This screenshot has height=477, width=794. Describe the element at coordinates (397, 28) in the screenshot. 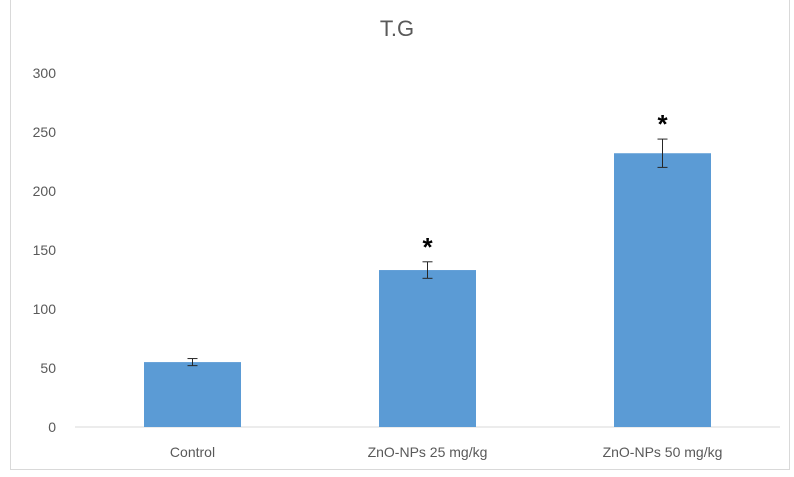

I see `chart-title: T.G` at that location.